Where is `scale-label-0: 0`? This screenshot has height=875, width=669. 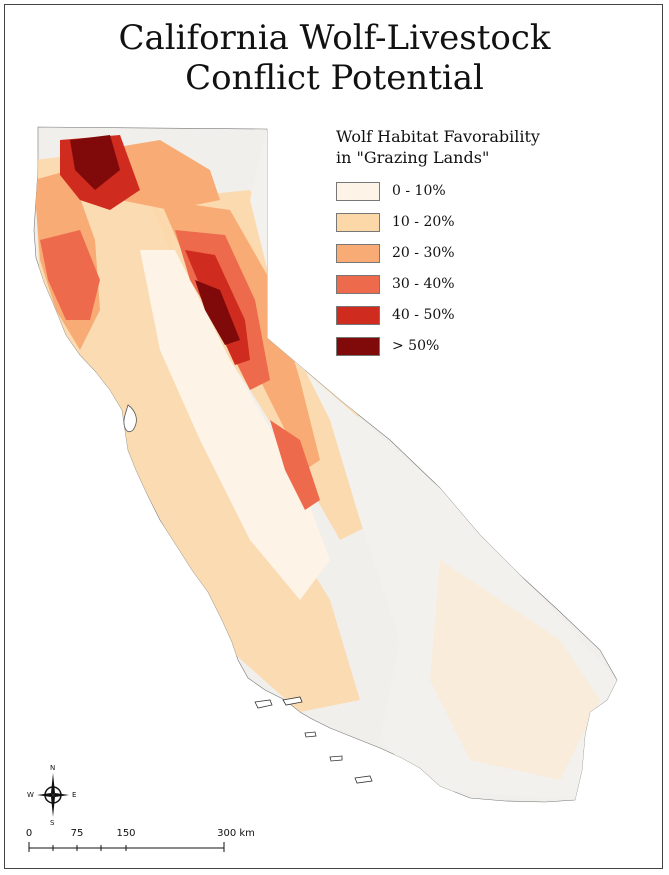 scale-label-0: 0 is located at coordinates (29, 833).